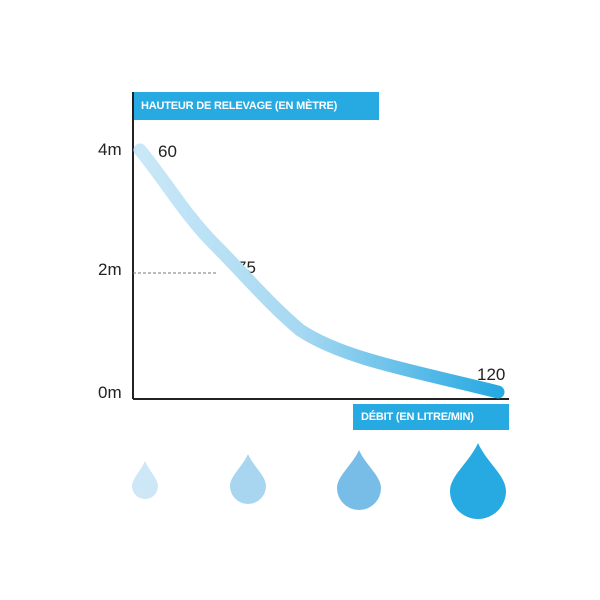  What do you see at coordinates (256, 106) in the screenshot?
I see `y-axis-label: HAUTEUR DE RELEVAGE (EN MÈTRE)` at bounding box center [256, 106].